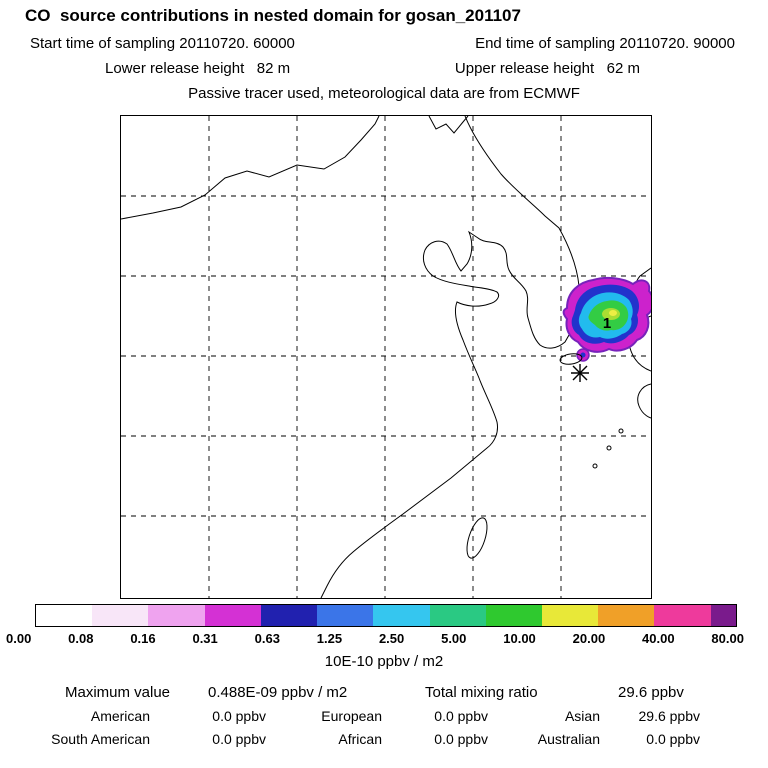  What do you see at coordinates (481, 692) in the screenshot?
I see `total-mixing-ratio-label: Total mixing ratio` at bounding box center [481, 692].